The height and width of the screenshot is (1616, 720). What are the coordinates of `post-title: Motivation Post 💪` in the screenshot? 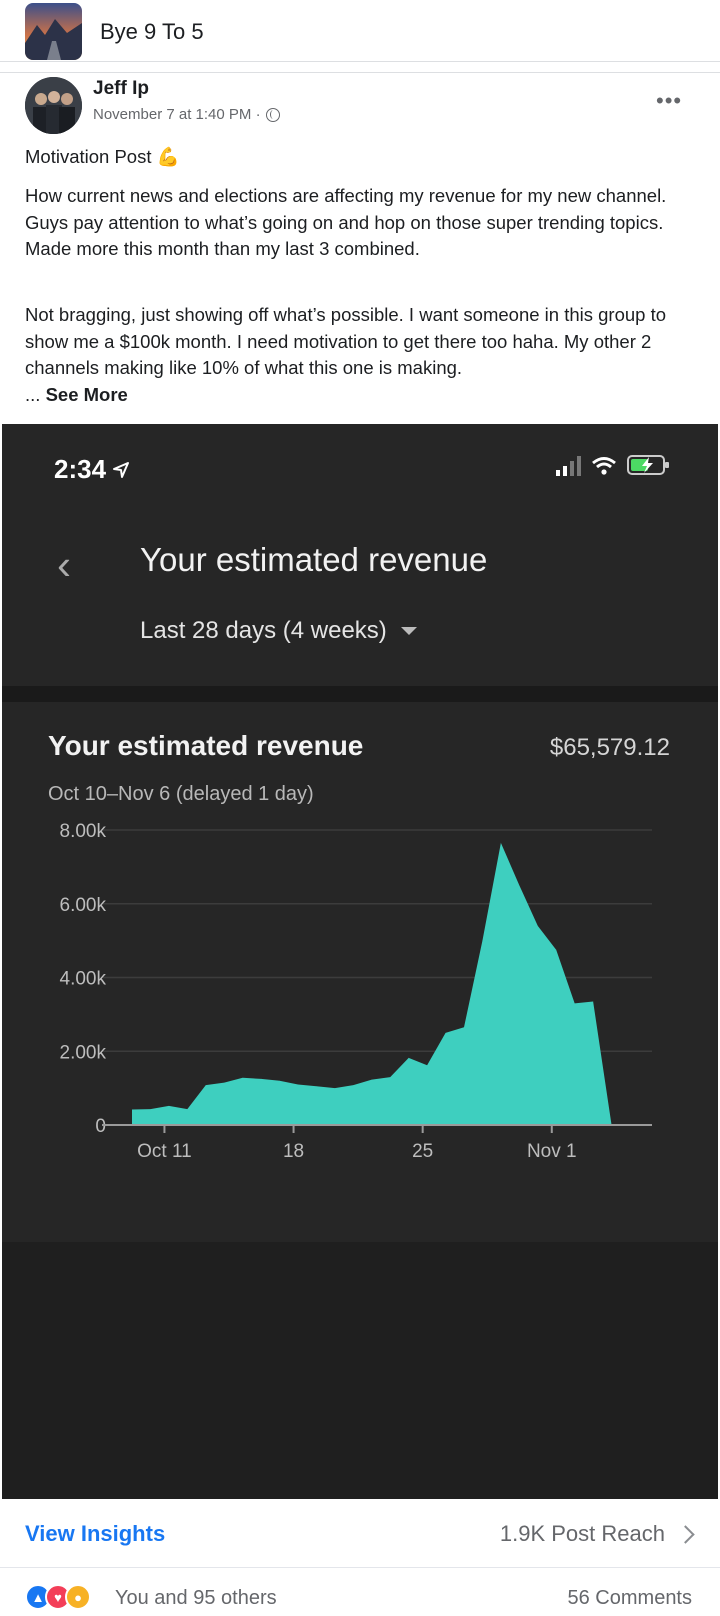 It's located at (365, 157).